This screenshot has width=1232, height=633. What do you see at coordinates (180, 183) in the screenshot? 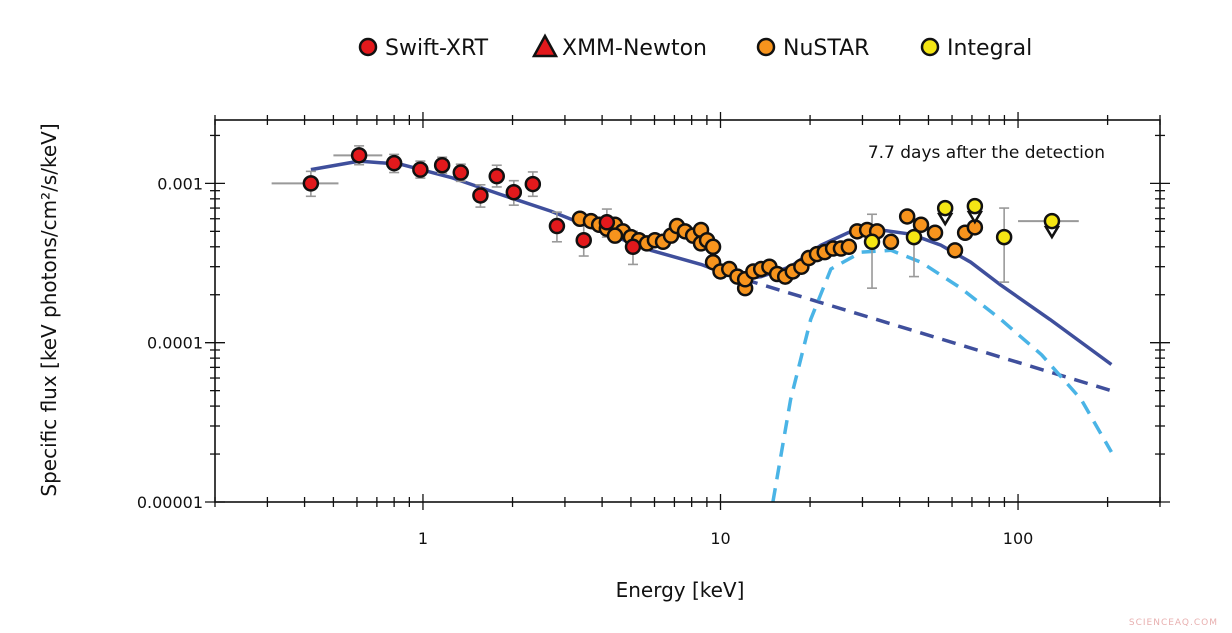
I see `y-tick-label: 0.001` at bounding box center [180, 183].